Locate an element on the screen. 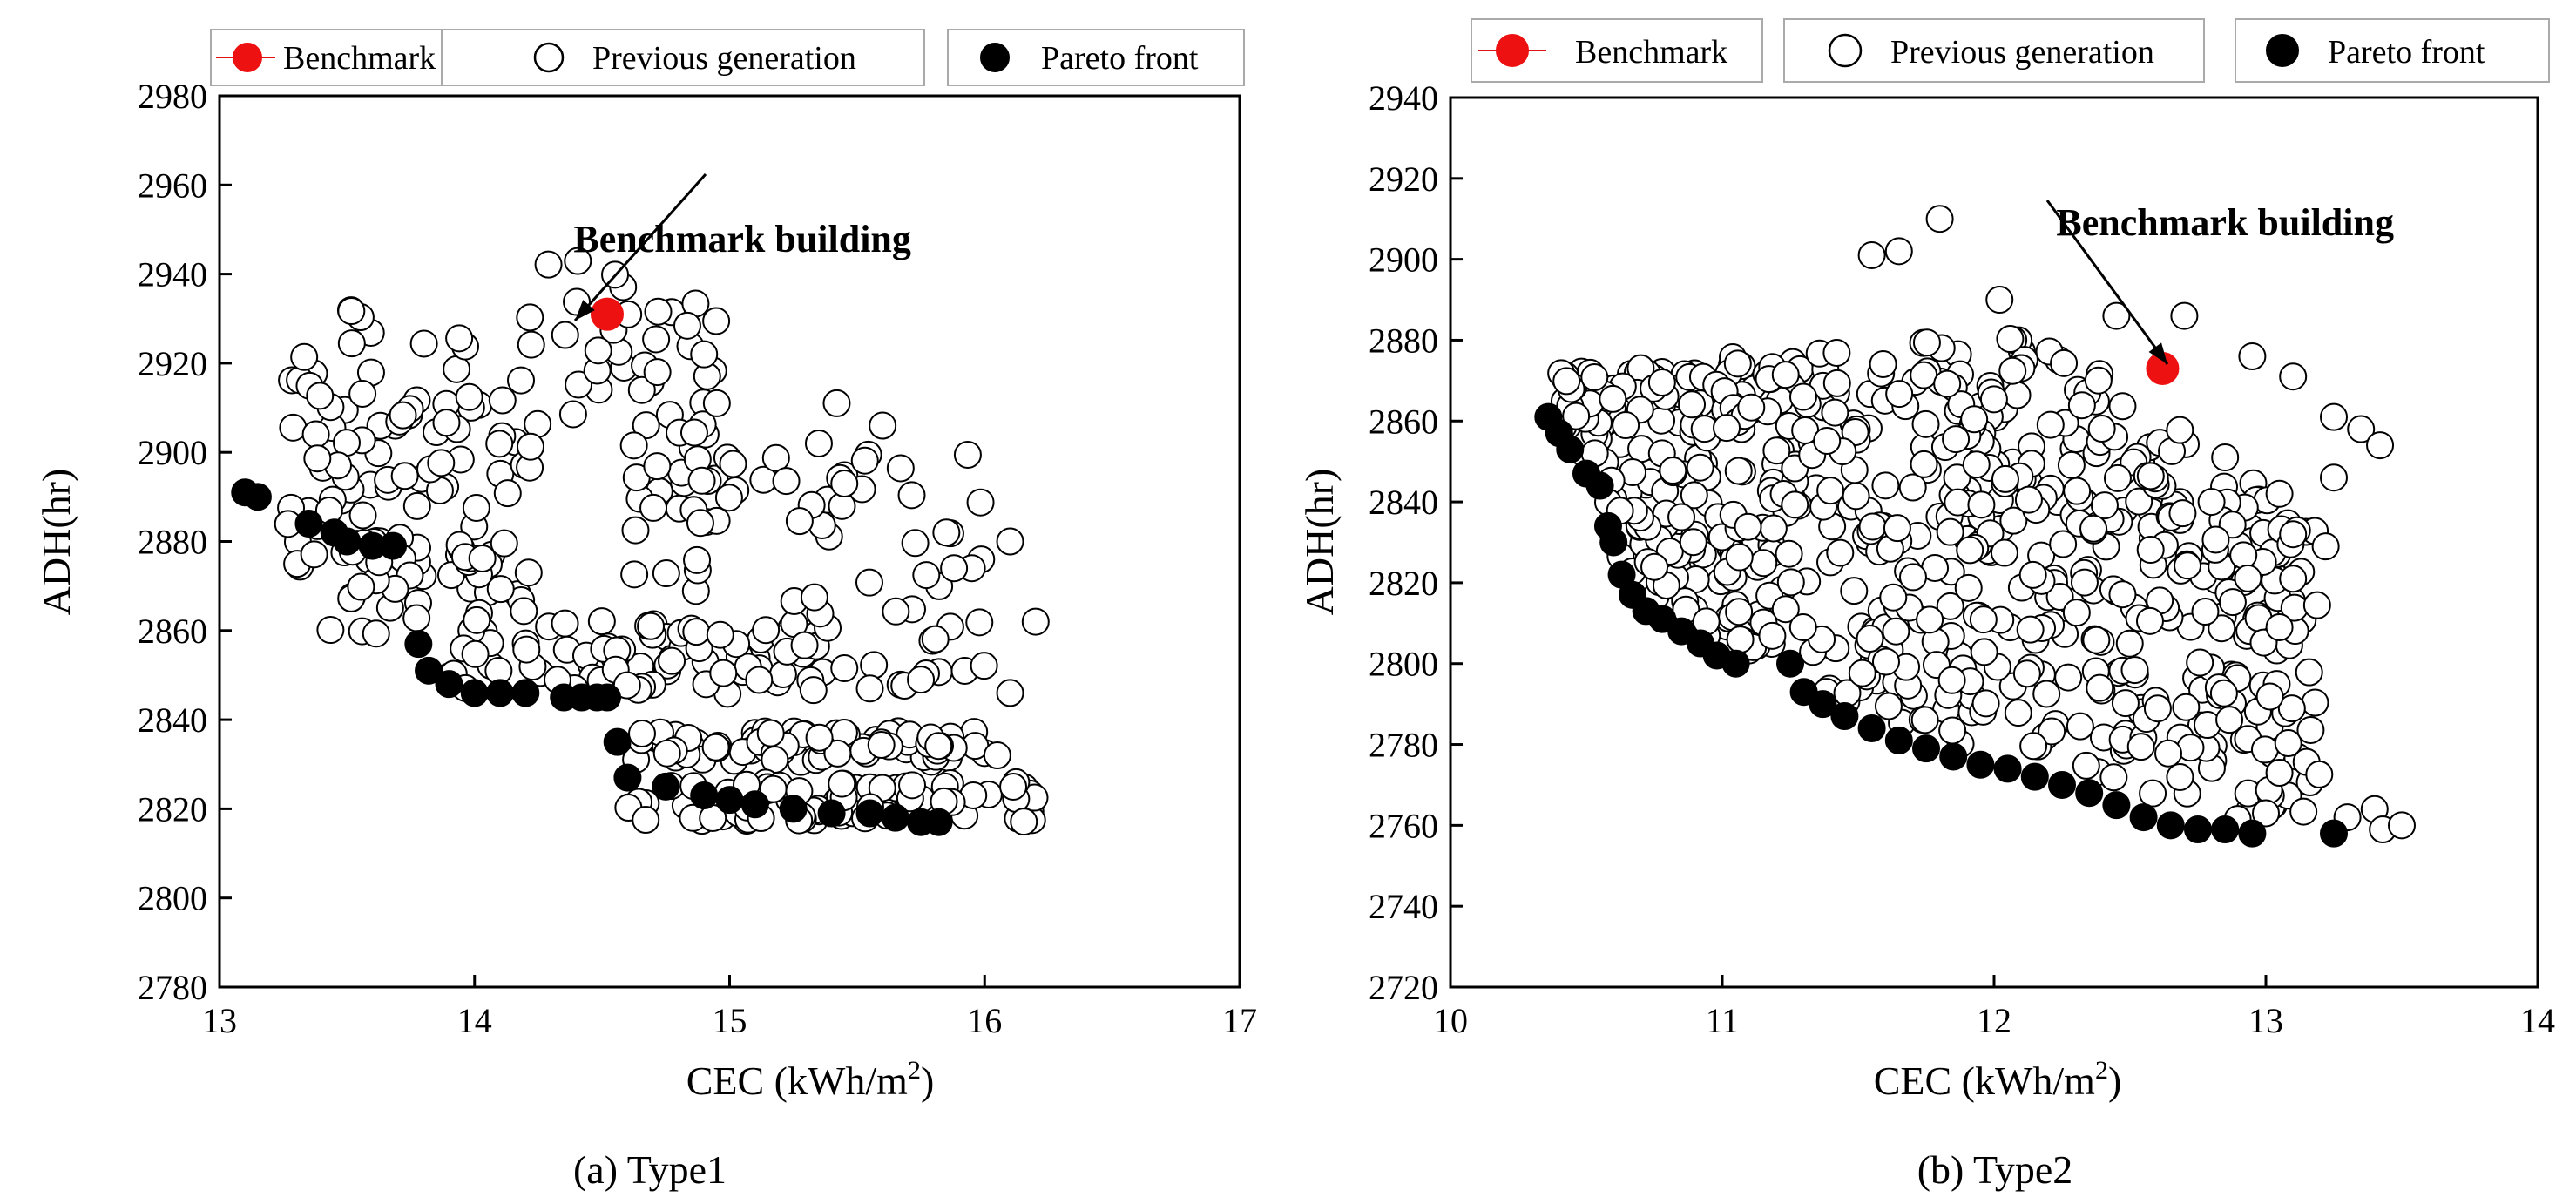 The image size is (2576, 1204). y-tick-label: 2780 is located at coordinates (172, 987).